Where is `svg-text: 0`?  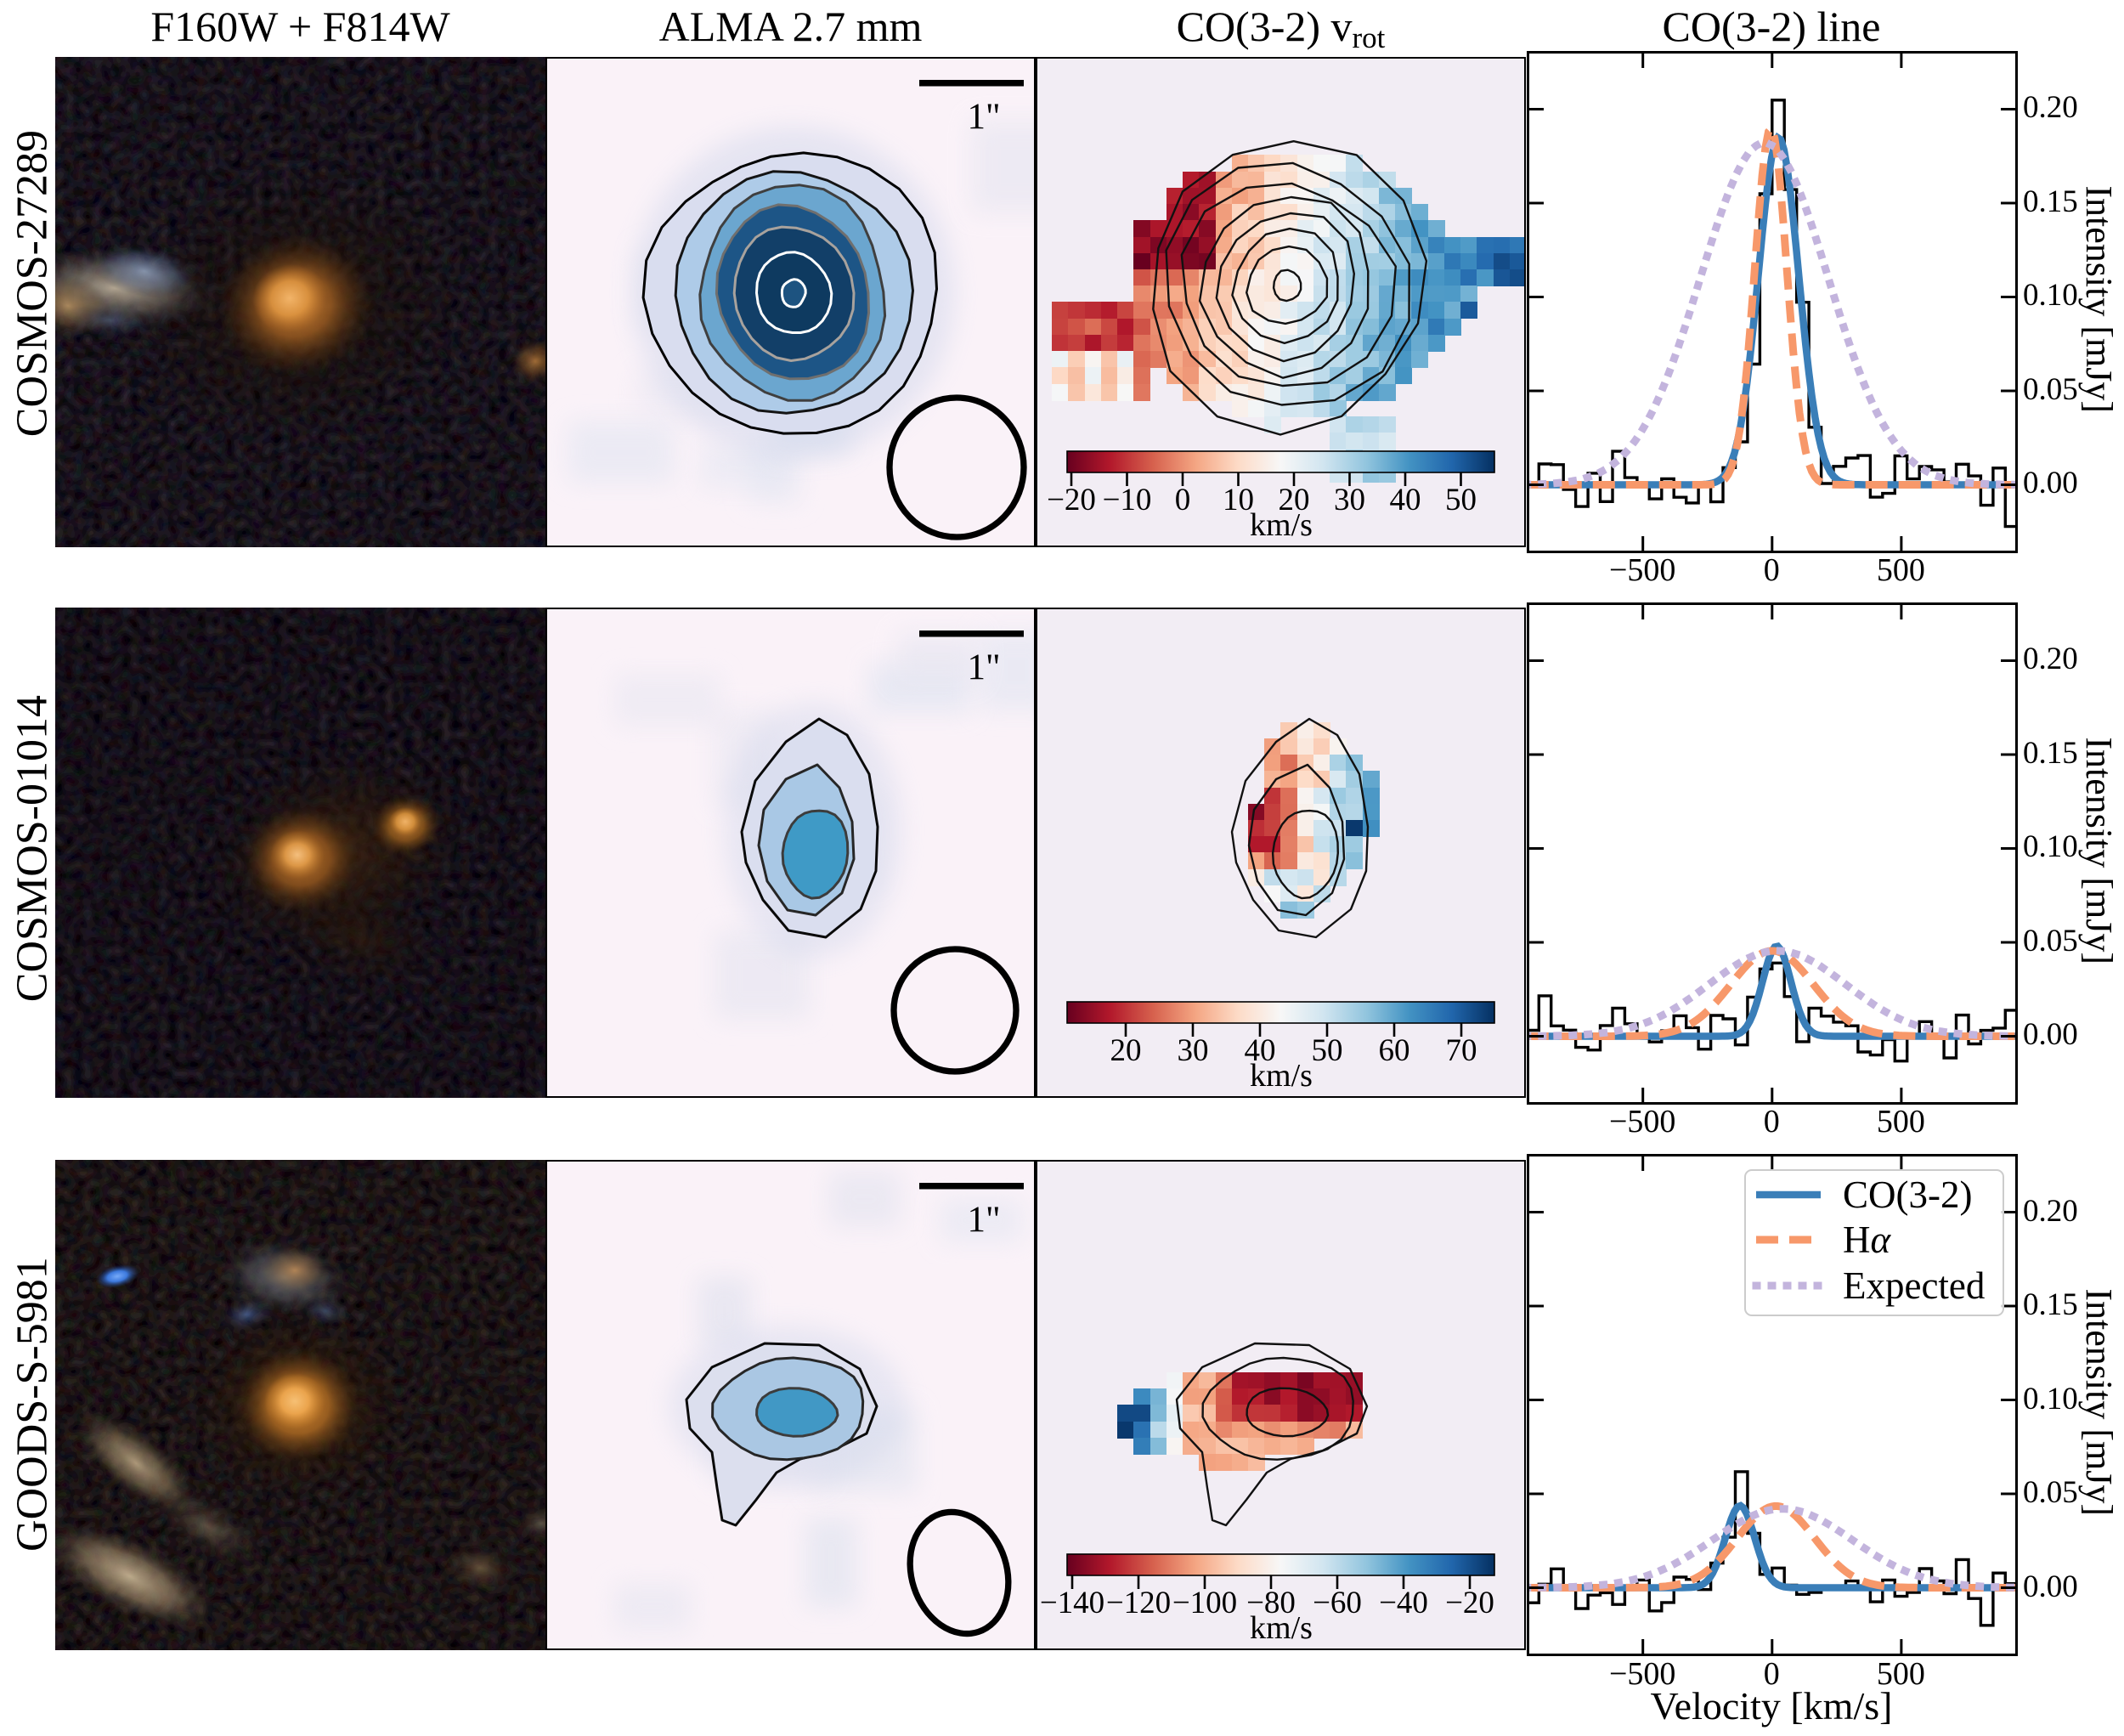 svg-text: 0 is located at coordinates (1183, 500).